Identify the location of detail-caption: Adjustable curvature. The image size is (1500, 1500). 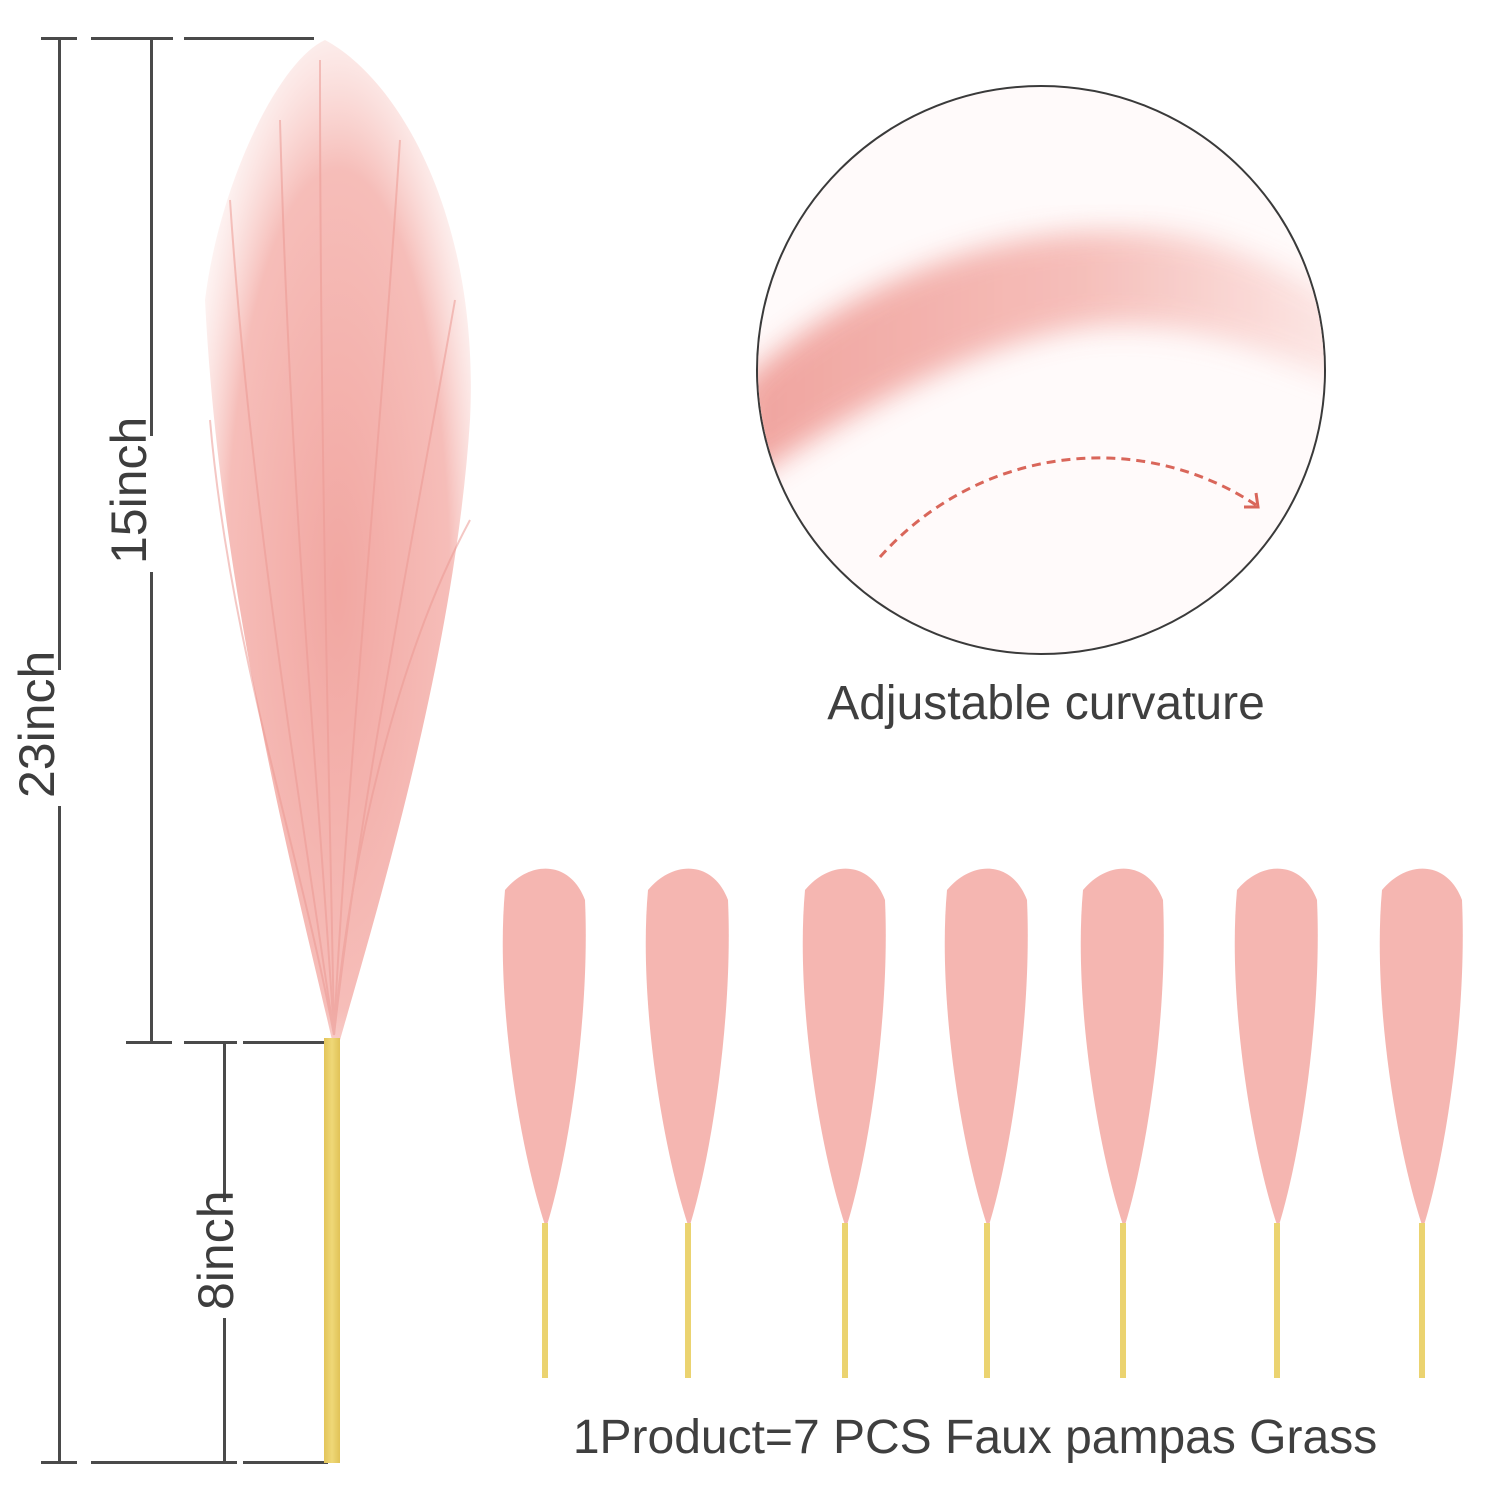
(1046, 703).